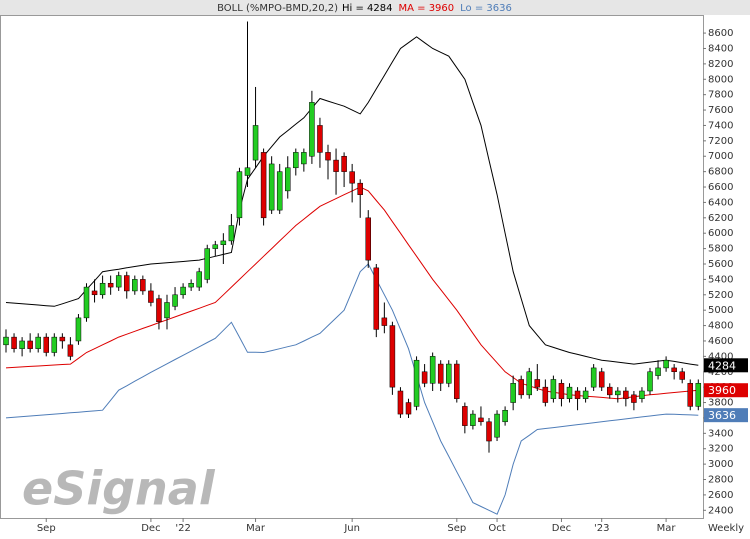 This screenshot has width=750, height=539. I want to click on x-tick-label: Mar, so click(667, 528).